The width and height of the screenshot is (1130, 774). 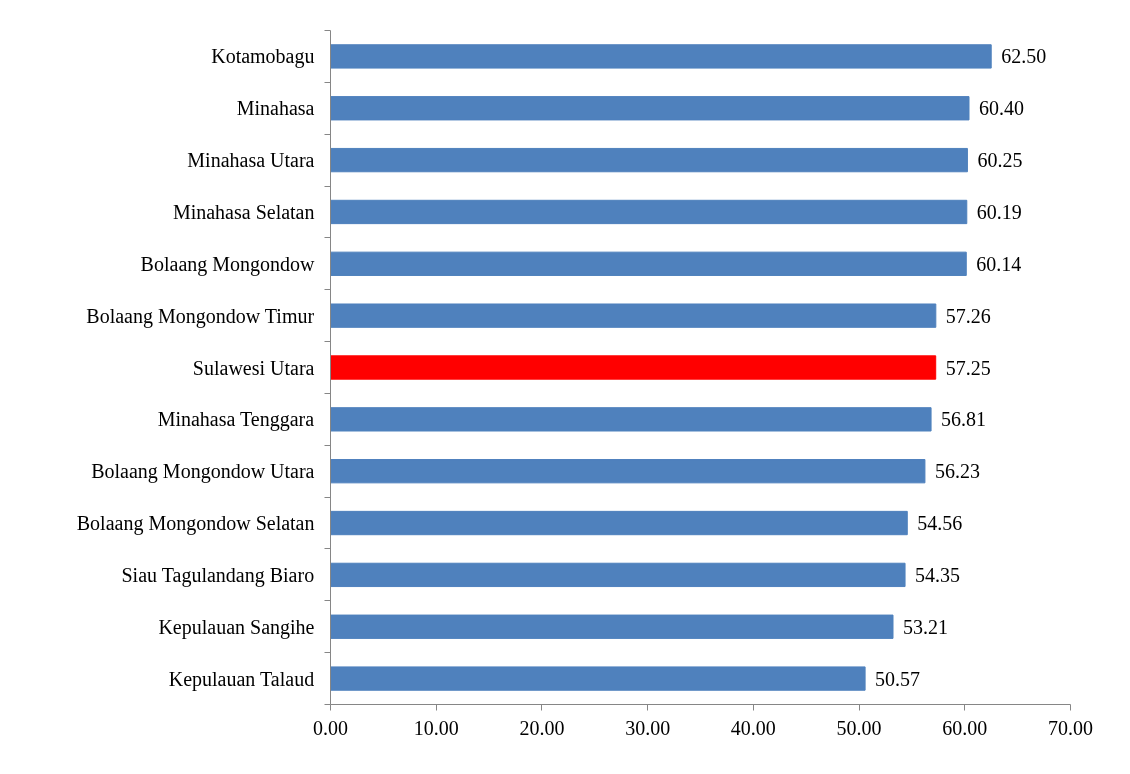 I want to click on x-tick-label: 10.00, so click(x=436, y=727).